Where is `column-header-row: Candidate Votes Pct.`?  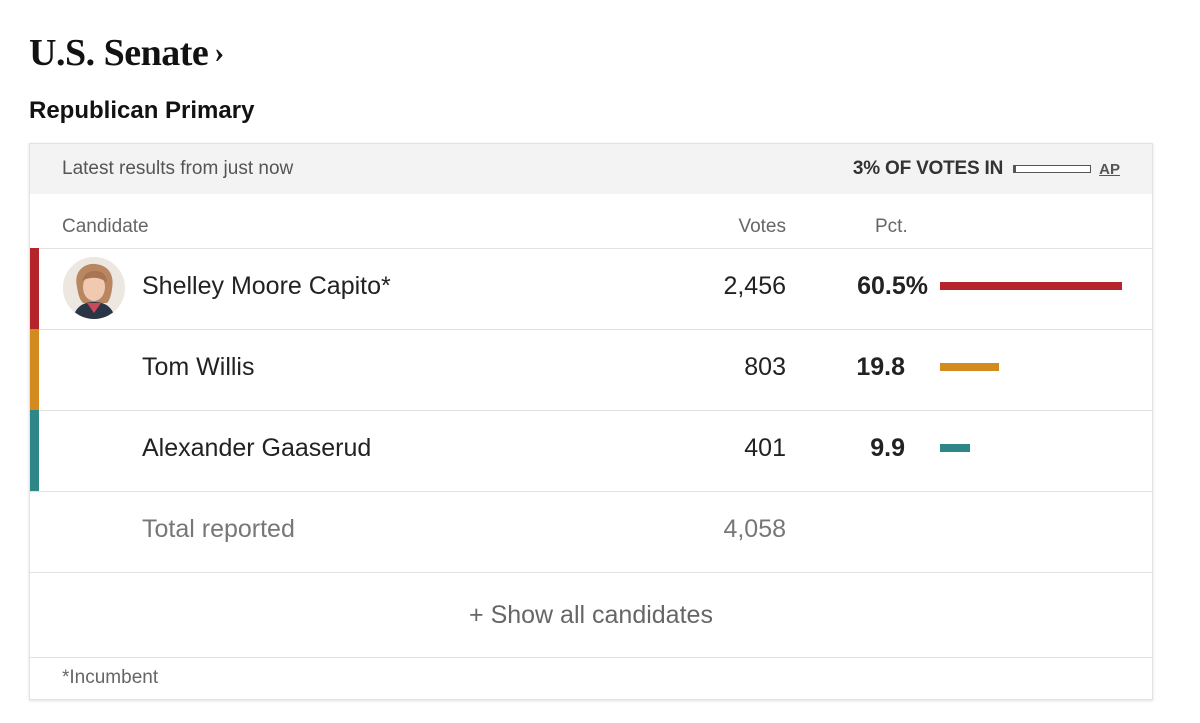 column-header-row: Candidate Votes Pct. is located at coordinates (591, 221).